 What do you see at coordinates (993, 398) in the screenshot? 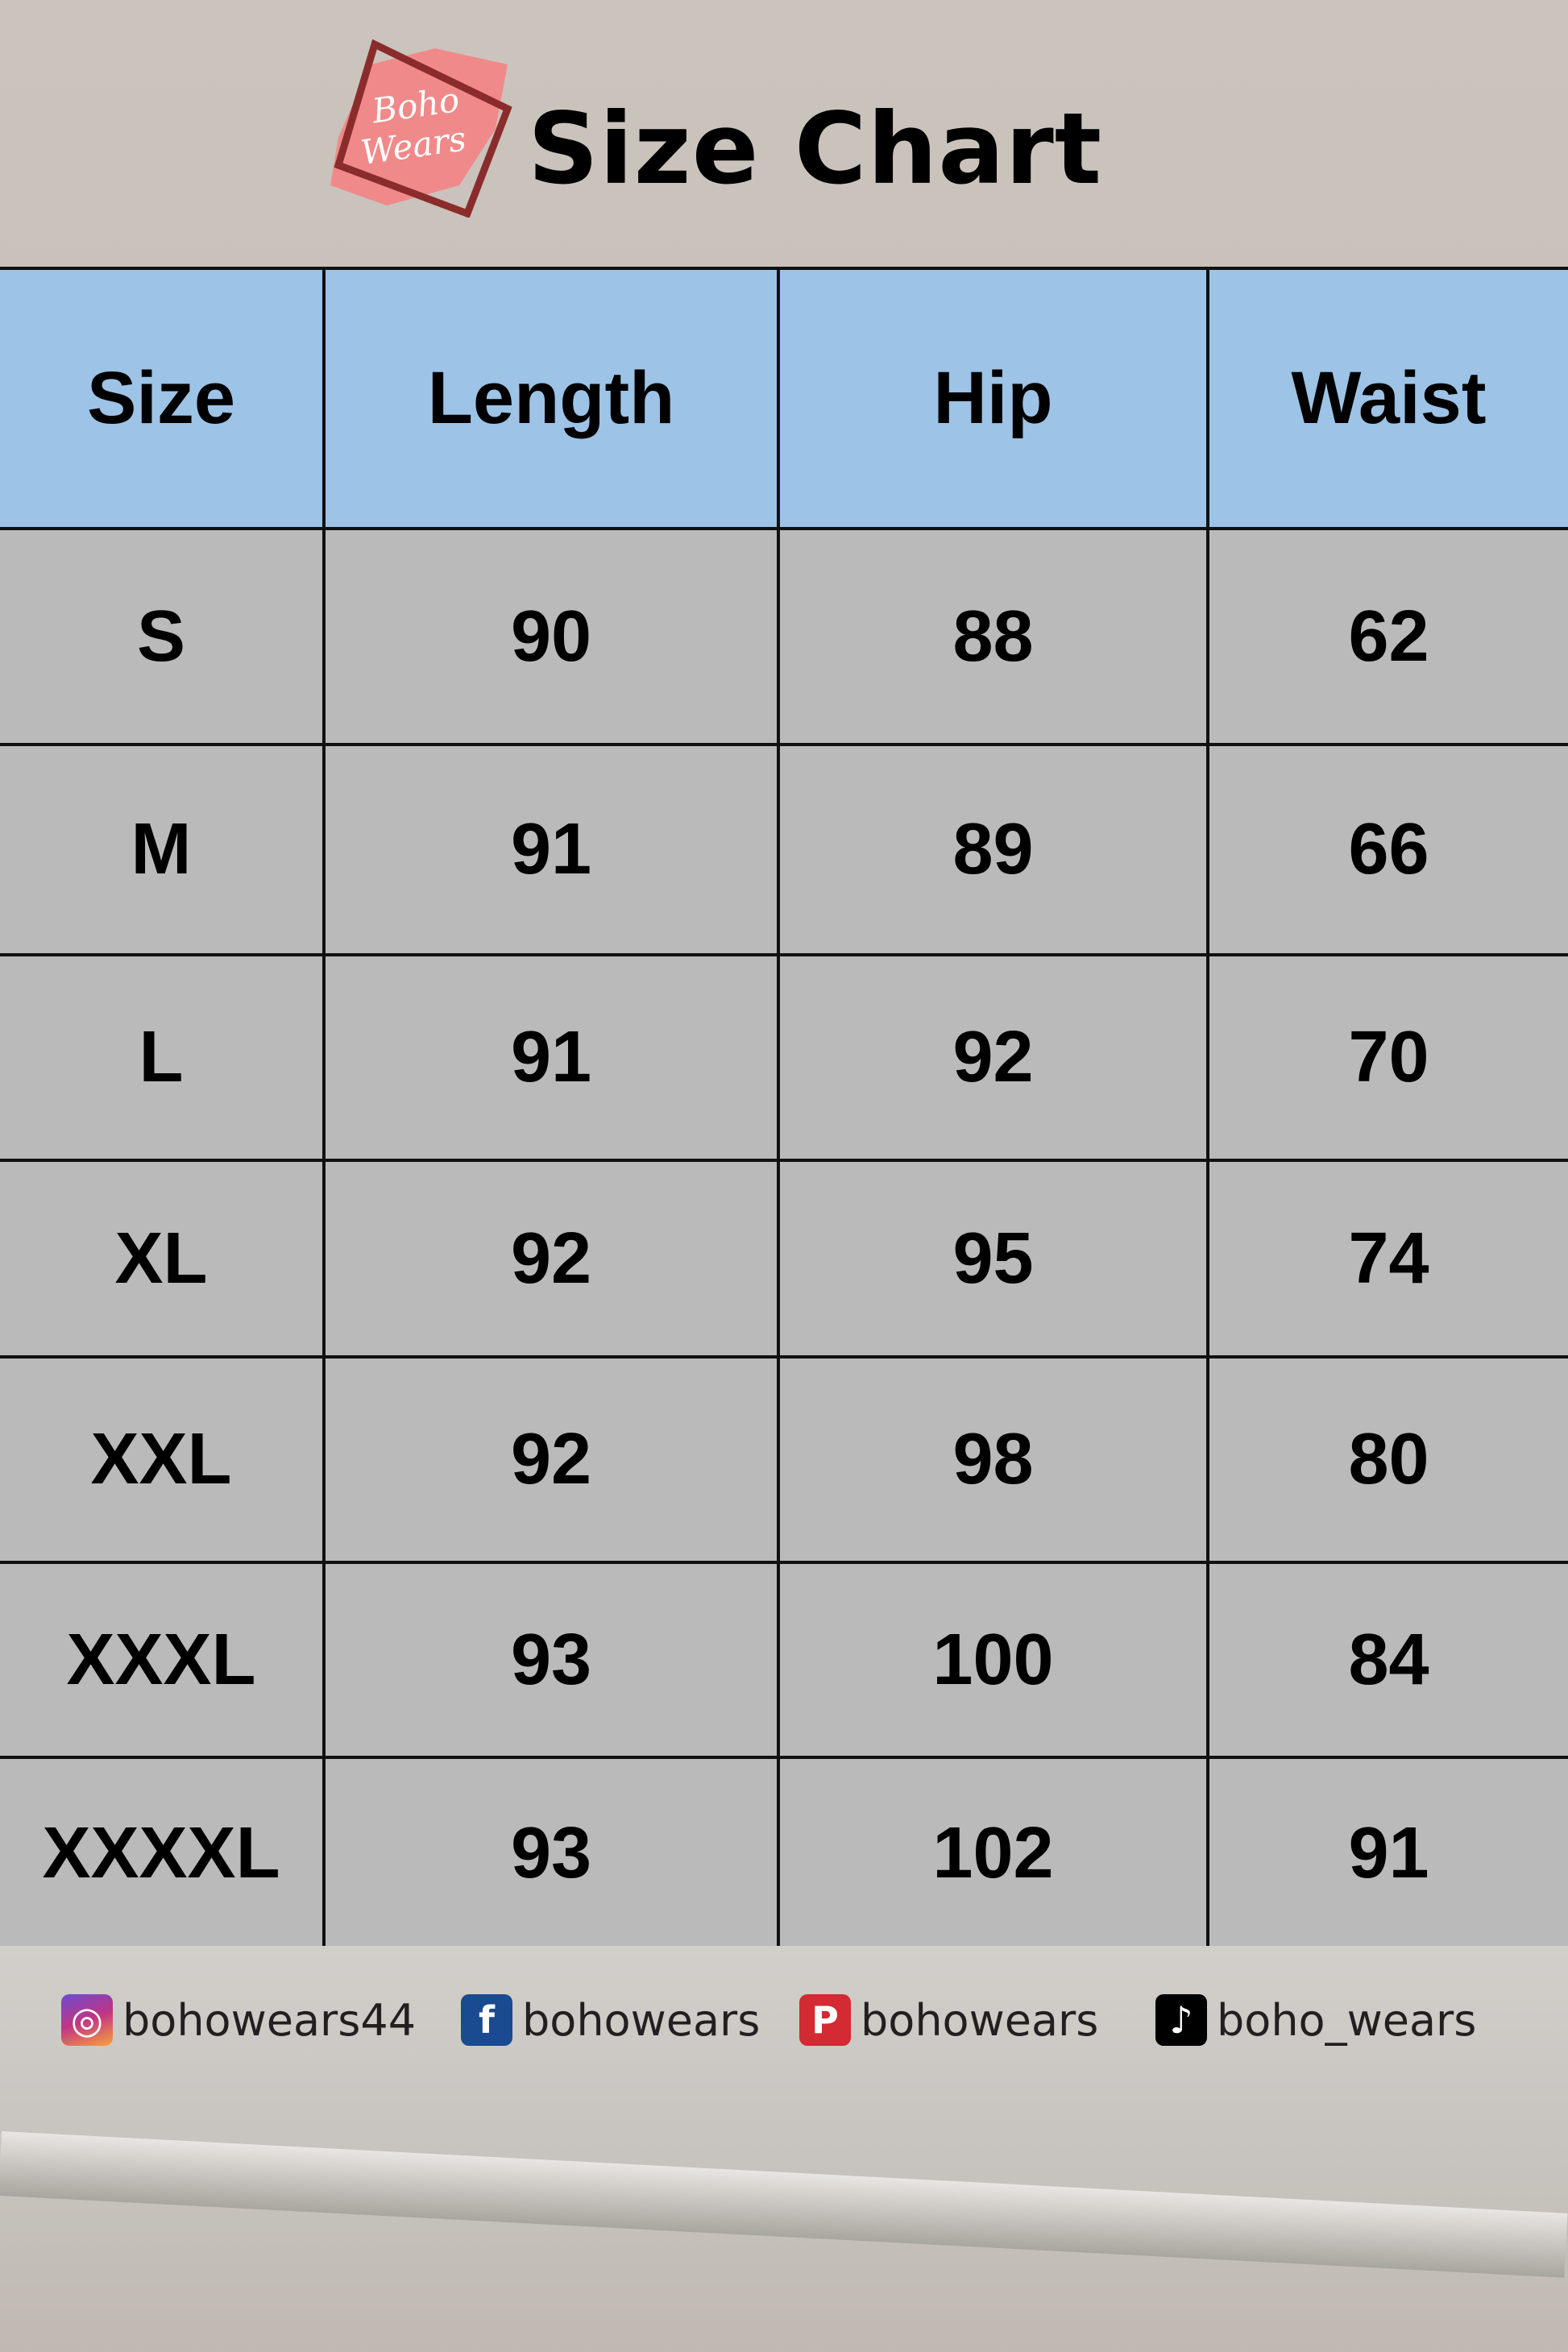
I see `column-header: Hip` at bounding box center [993, 398].